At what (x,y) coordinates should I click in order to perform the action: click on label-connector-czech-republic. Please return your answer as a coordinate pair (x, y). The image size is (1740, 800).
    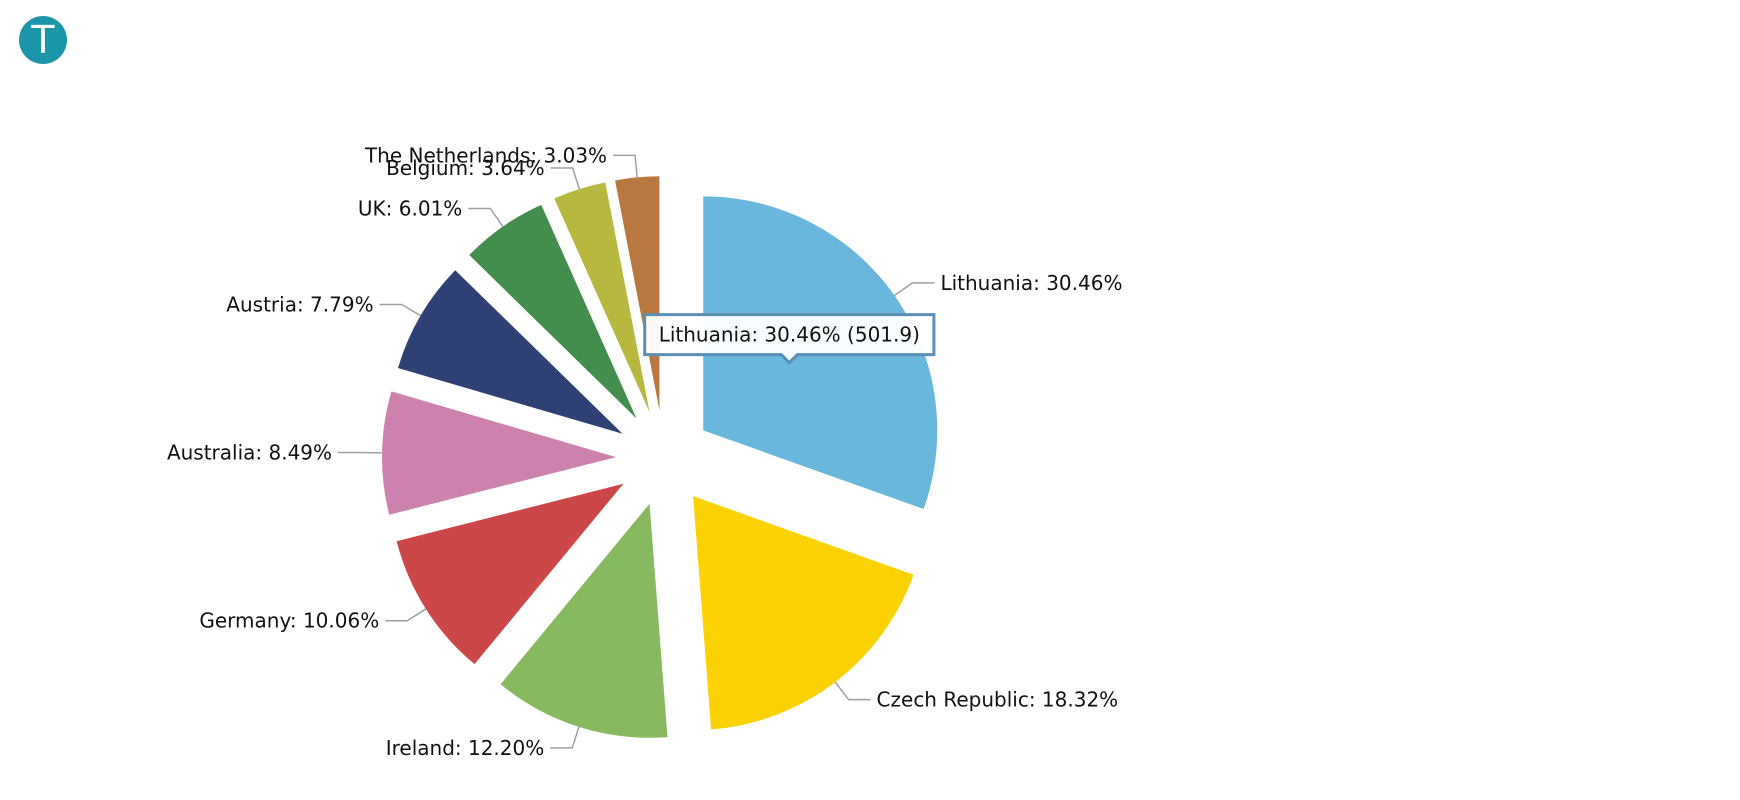
    Looking at the image, I should click on (852, 691).